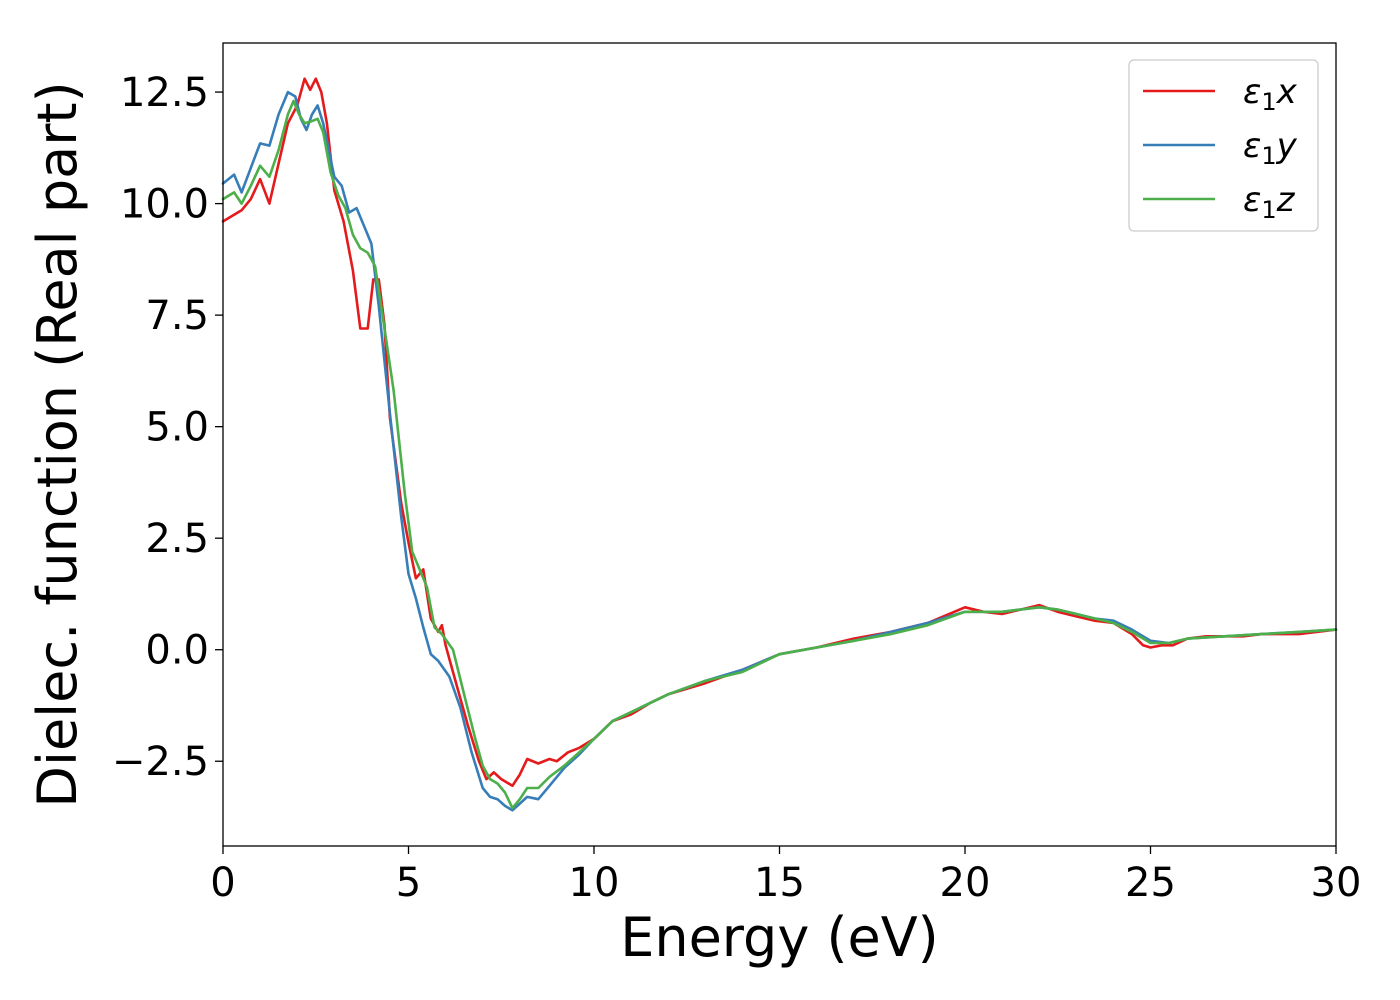 The height and width of the screenshot is (1000, 1400). What do you see at coordinates (1270, 94) in the screenshot?
I see `legend-label-x: ε1x` at bounding box center [1270, 94].